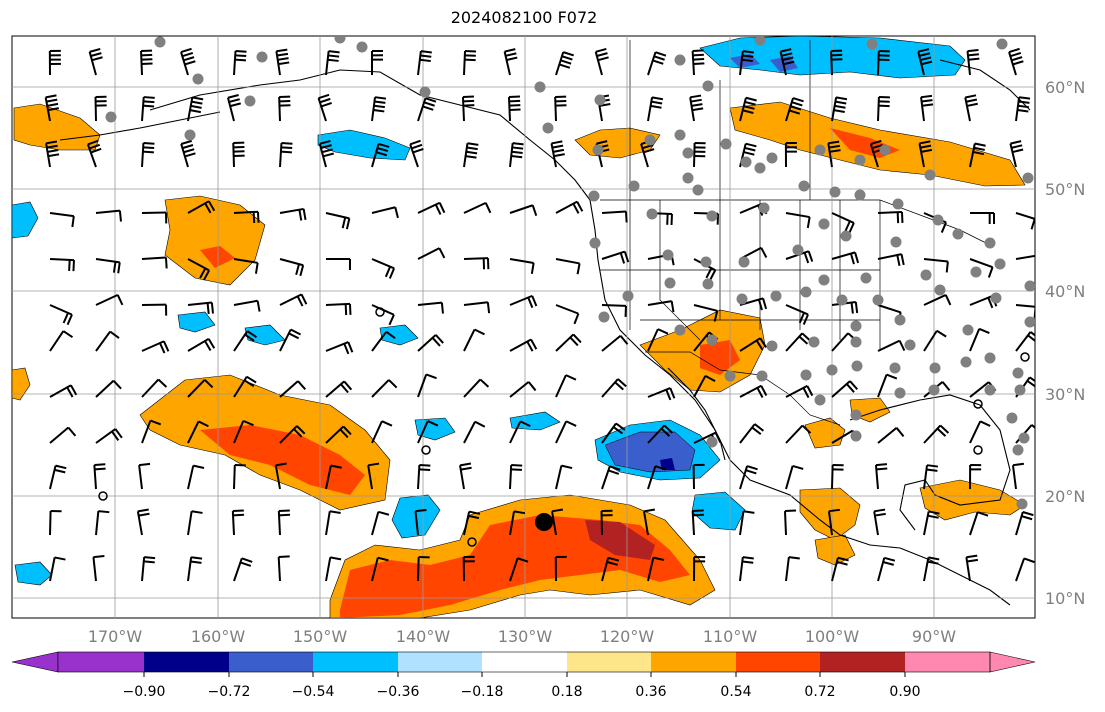 The height and width of the screenshot is (712, 1105). Describe the element at coordinates (320, 636) in the screenshot. I see `lon-label: 150°W` at that location.